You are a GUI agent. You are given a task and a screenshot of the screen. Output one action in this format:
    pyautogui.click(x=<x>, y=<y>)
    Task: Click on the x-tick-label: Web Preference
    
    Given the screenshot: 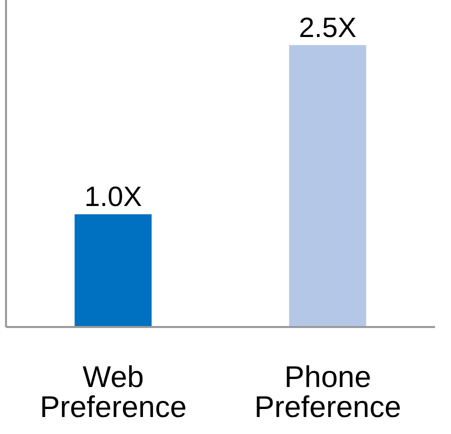 What is the action you would take?
    pyautogui.click(x=113, y=392)
    